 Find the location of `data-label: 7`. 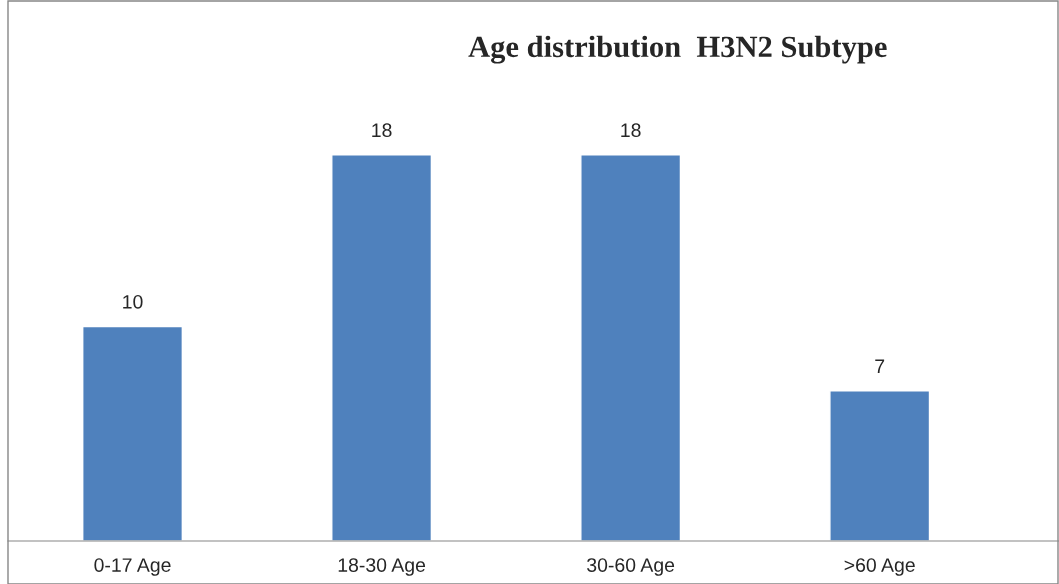

data-label: 7 is located at coordinates (880, 366).